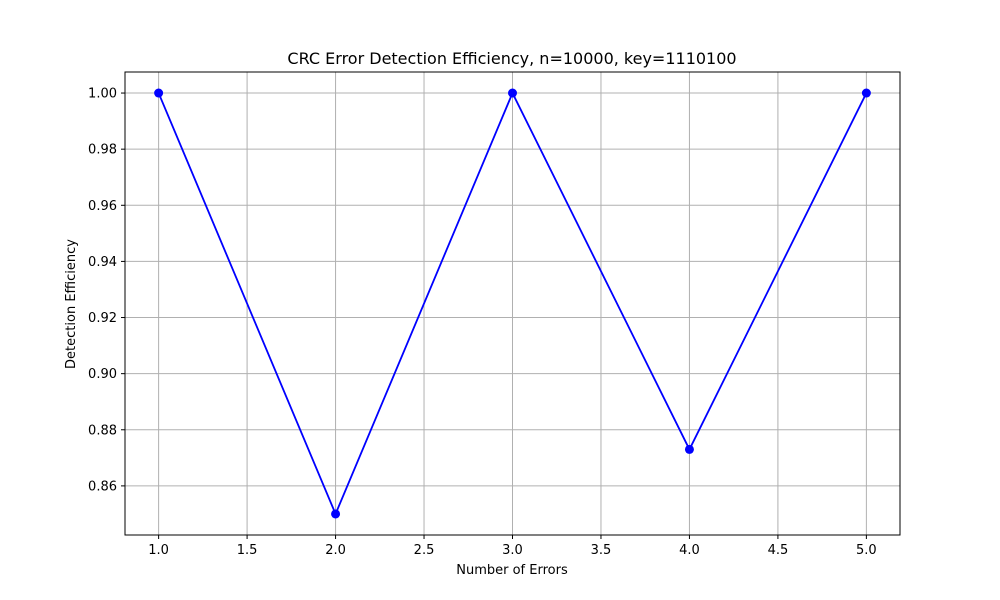  I want to click on x-axis-ticks: 1.0 1.5 2.0 2.5 3.0 3.5 4.0 4.5 5.0, so click(512, 546).